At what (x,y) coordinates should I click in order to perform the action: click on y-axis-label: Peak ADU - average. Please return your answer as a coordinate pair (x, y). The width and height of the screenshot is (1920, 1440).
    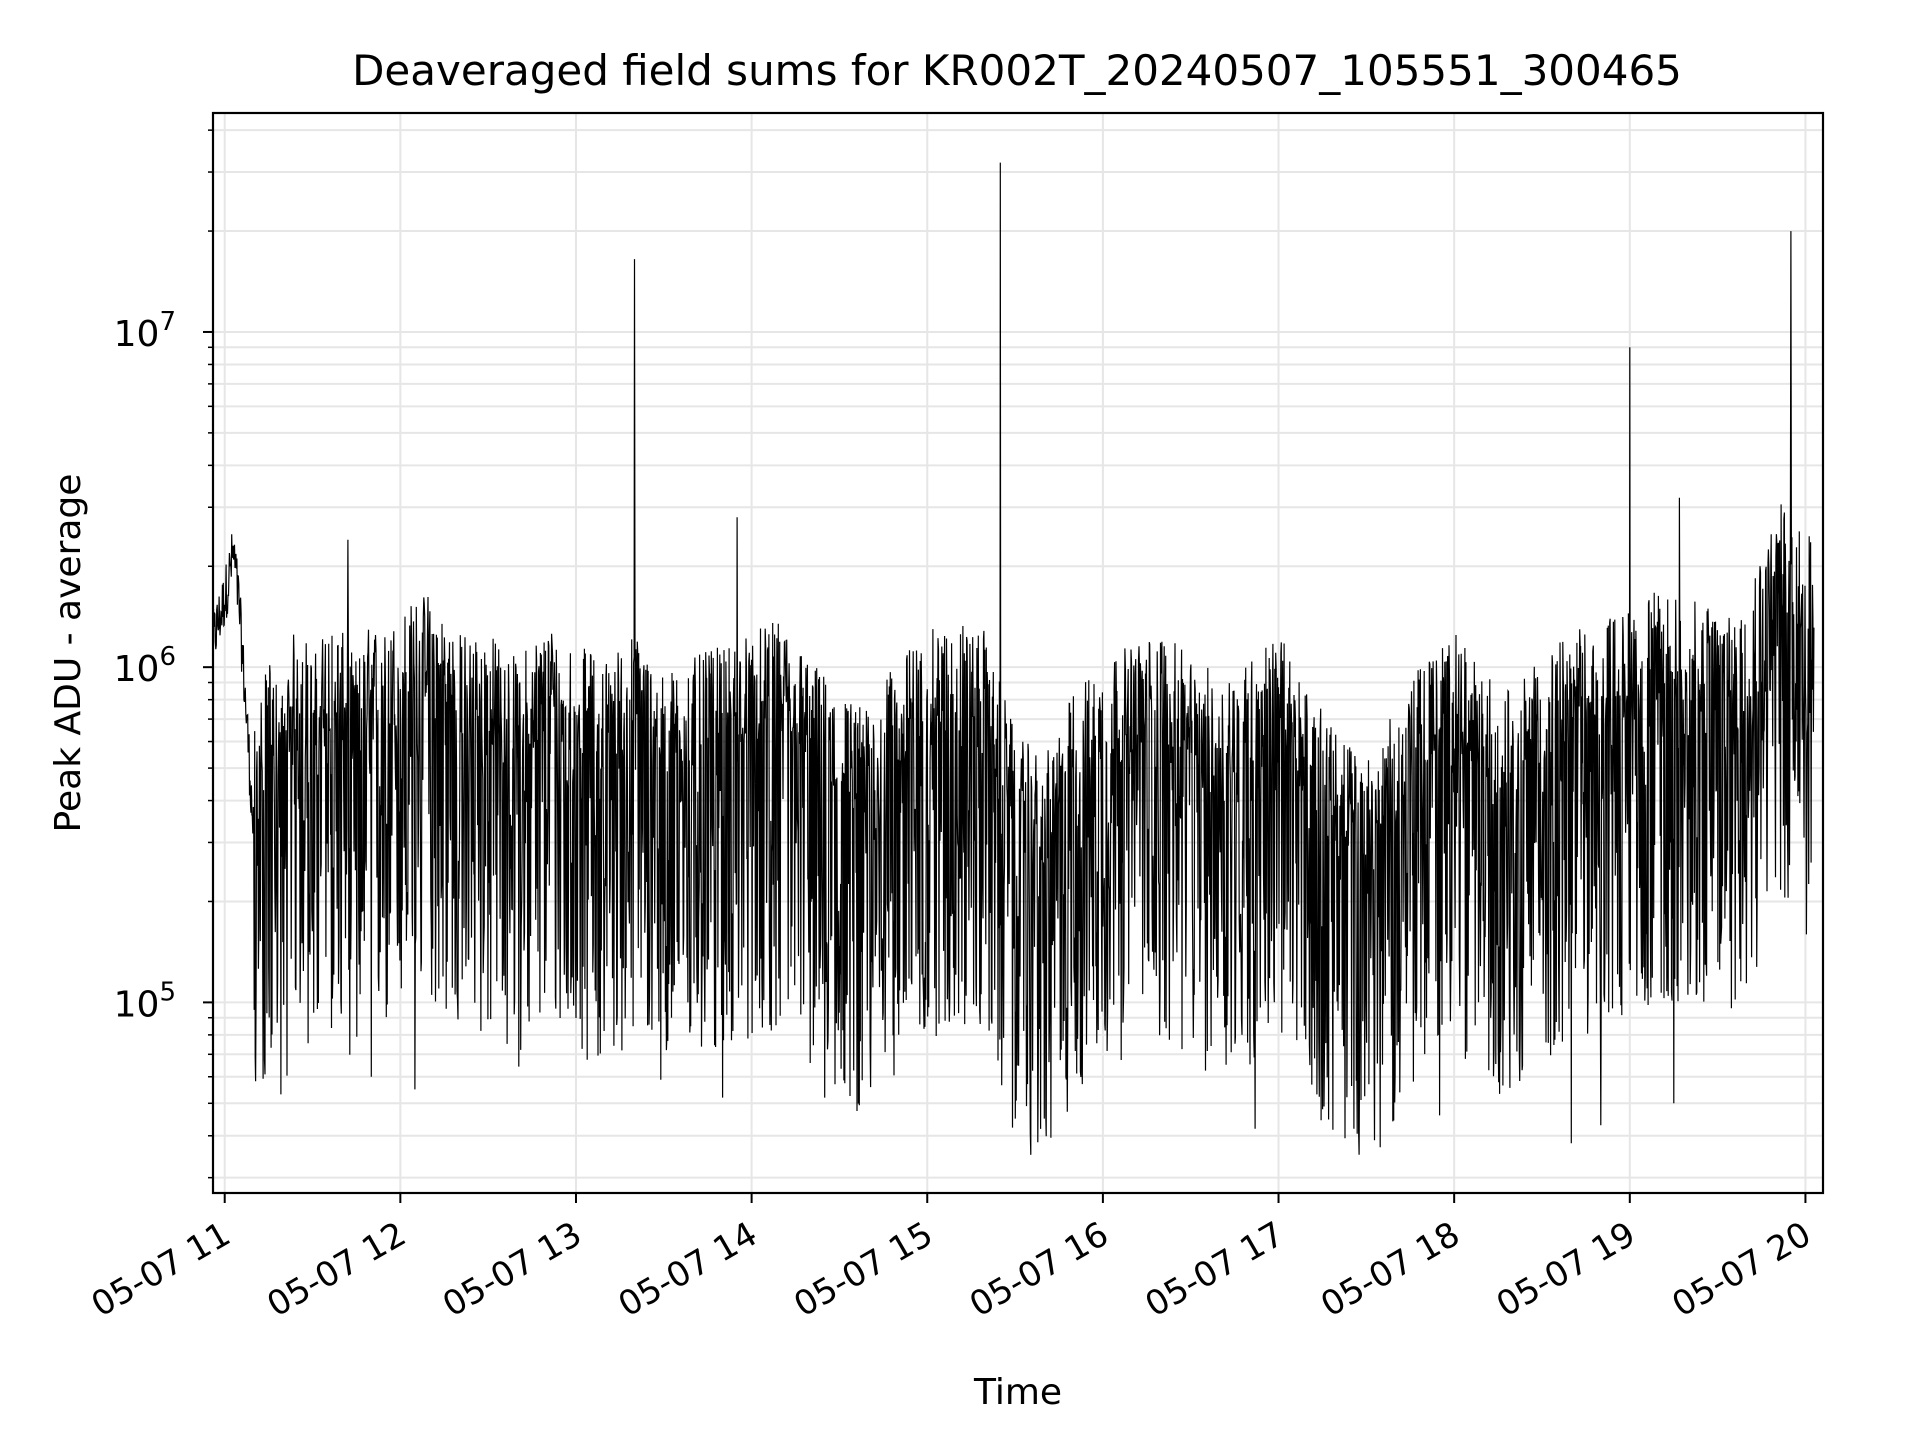
    Looking at the image, I should click on (68, 653).